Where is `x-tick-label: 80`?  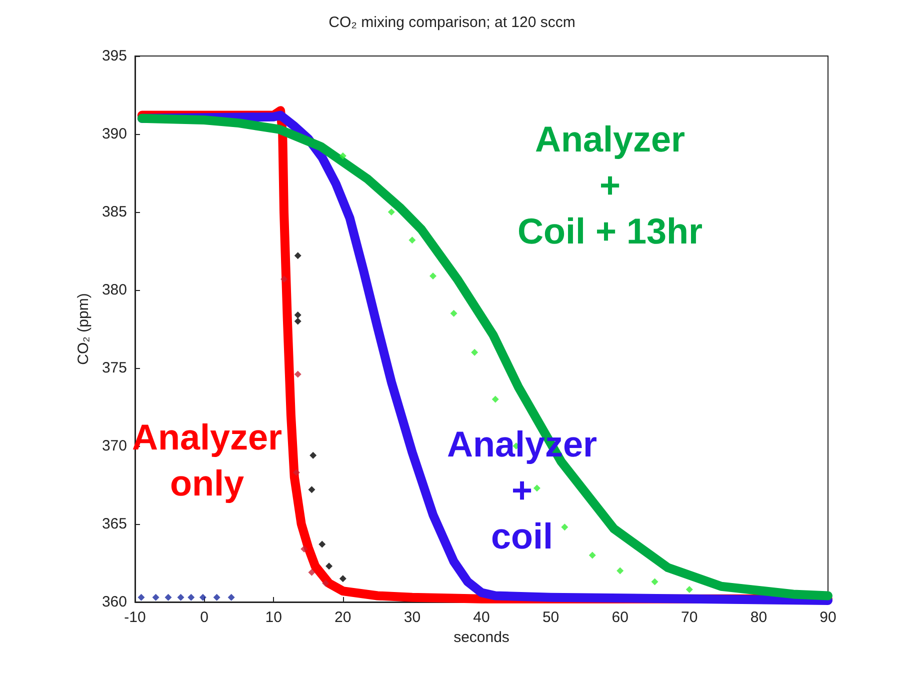 x-tick-label: 80 is located at coordinates (759, 617).